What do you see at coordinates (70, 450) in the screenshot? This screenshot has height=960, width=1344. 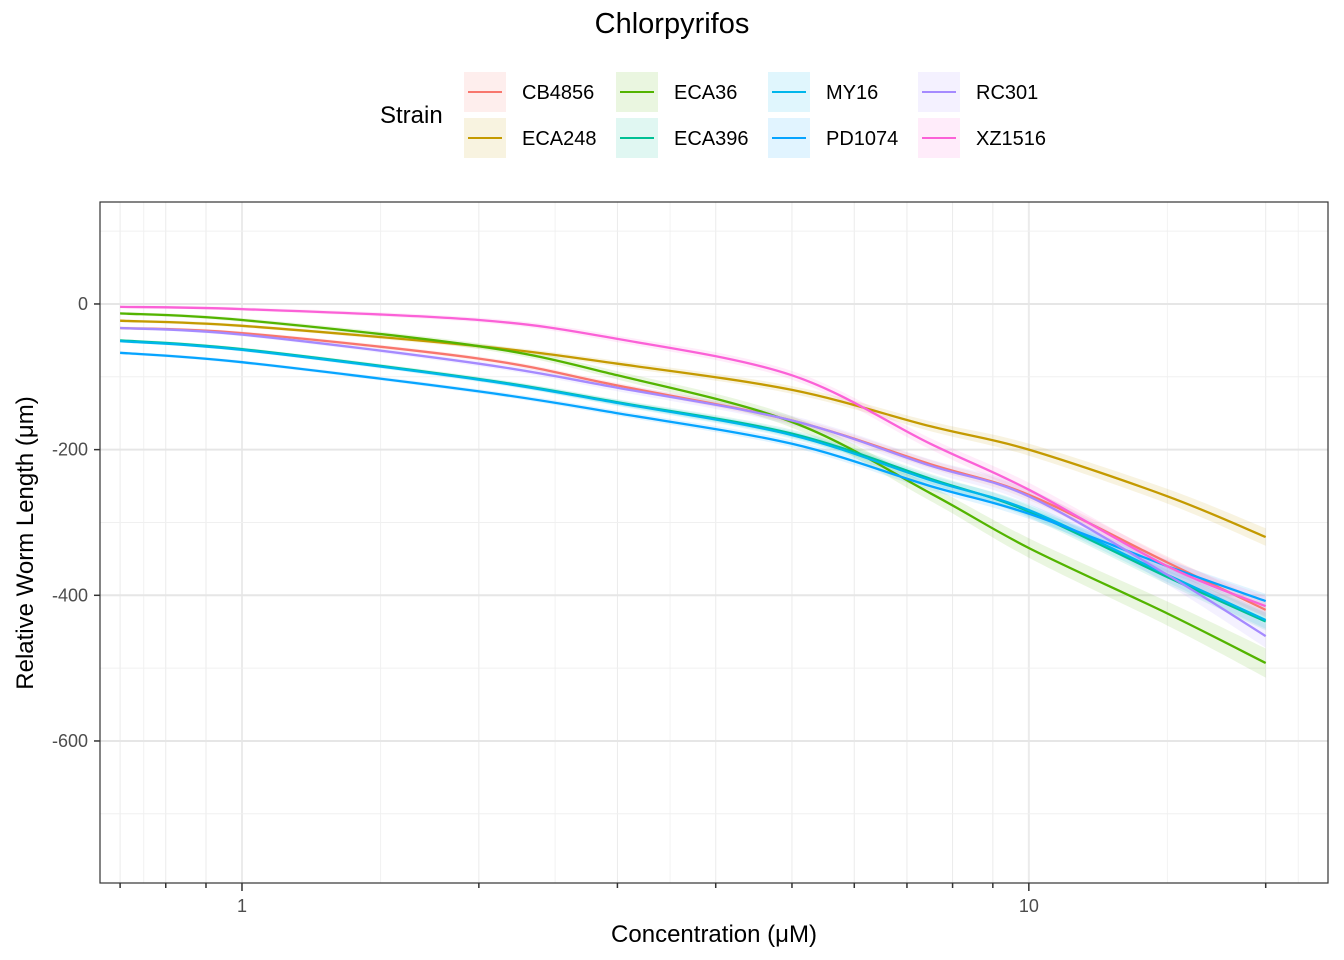 I see `y-tick-label: -200` at bounding box center [70, 450].